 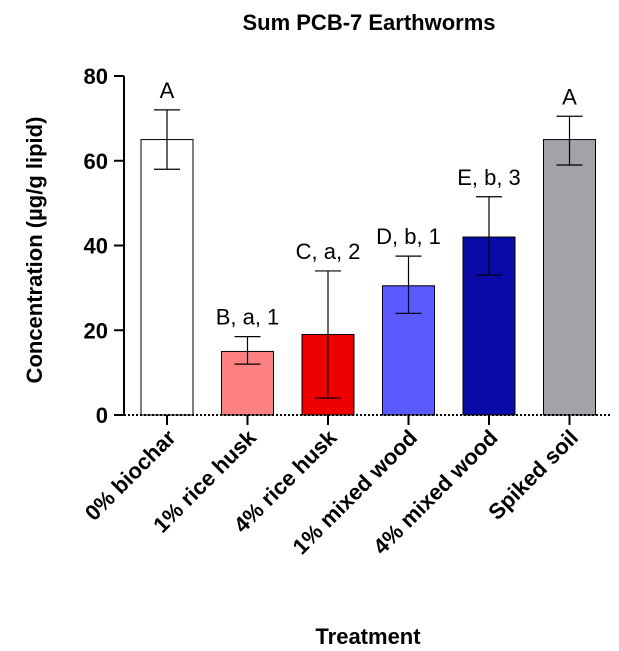 What do you see at coordinates (96, 246) in the screenshot?
I see `y-tick-label: 40` at bounding box center [96, 246].